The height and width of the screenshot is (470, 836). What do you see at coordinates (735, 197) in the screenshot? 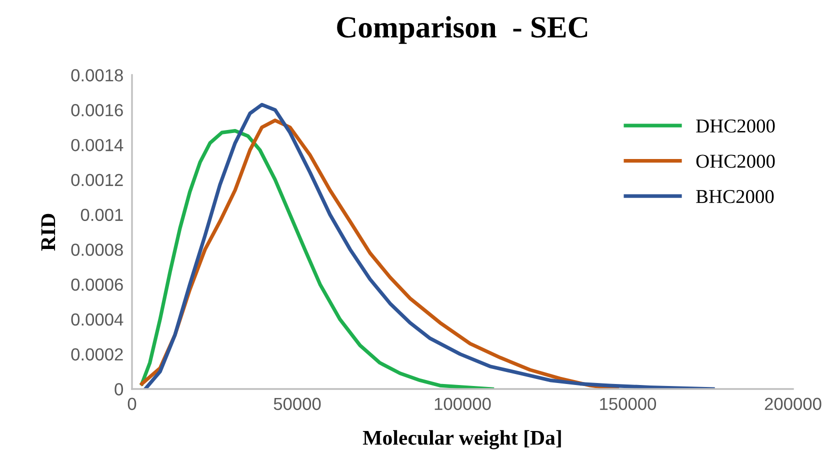
I see `legend-label: BHC2000` at bounding box center [735, 197].